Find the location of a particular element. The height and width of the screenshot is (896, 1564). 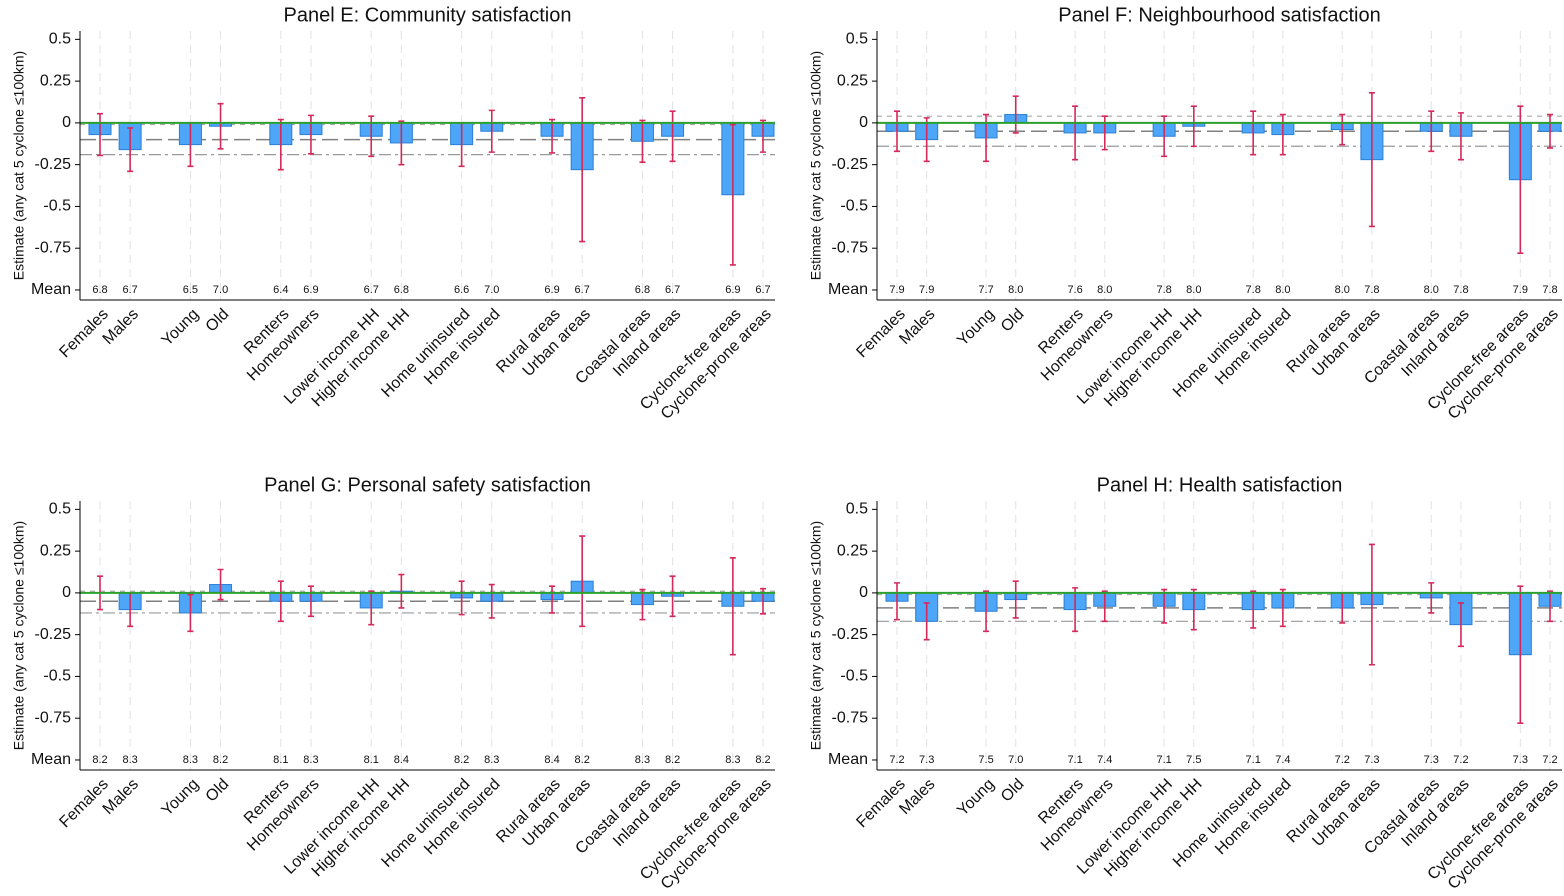

mean-label: 6.5 is located at coordinates (190, 290).